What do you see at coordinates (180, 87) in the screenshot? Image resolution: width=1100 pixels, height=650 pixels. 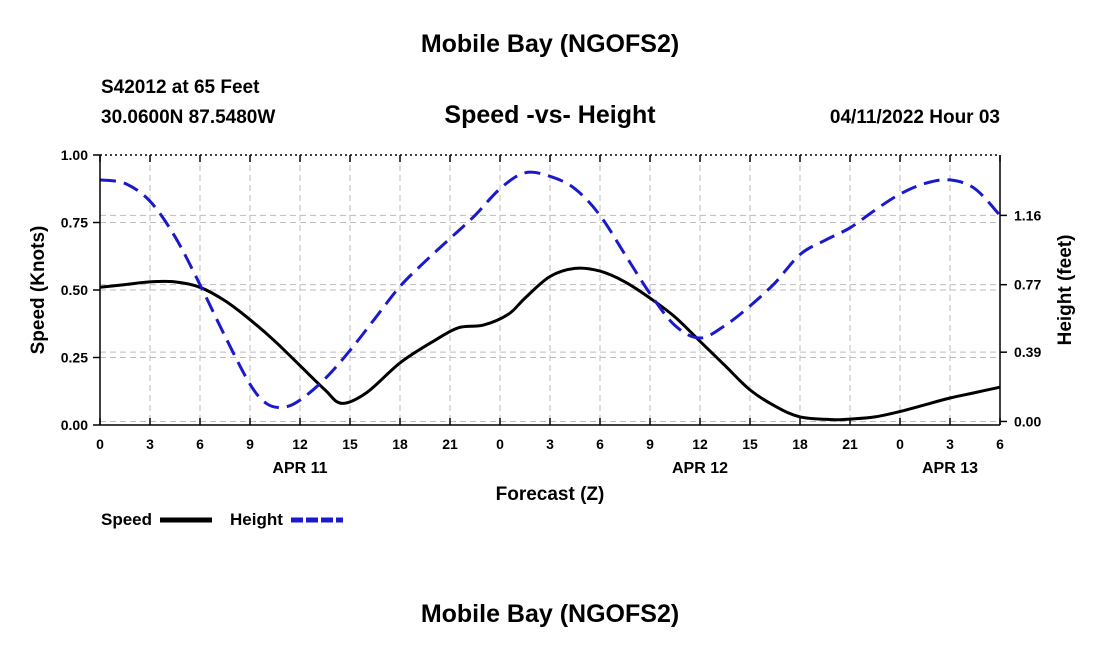 I see `station-label: S42012 at 65 Feet` at bounding box center [180, 87].